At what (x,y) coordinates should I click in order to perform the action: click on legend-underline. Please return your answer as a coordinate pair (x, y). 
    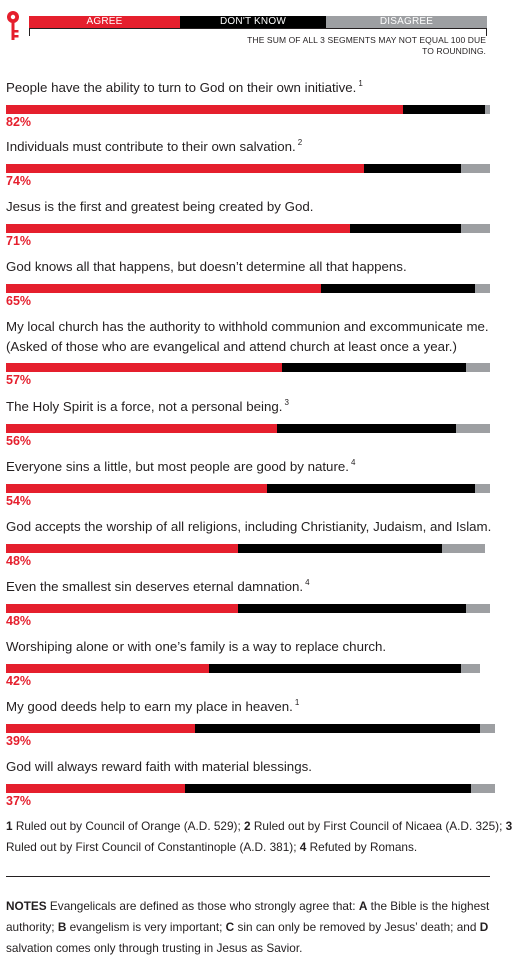
    Looking at the image, I should click on (258, 28).